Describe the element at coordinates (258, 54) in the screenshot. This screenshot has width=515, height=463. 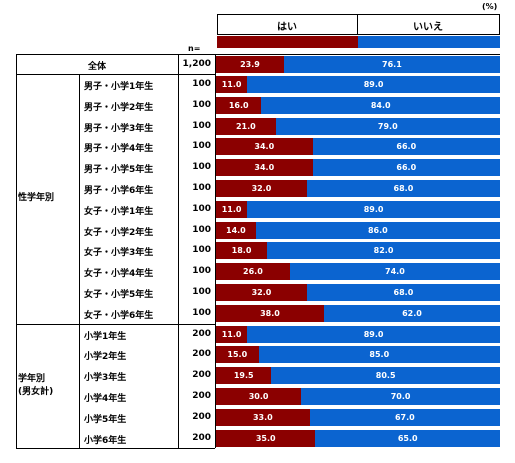
I see `table-border-top` at that location.